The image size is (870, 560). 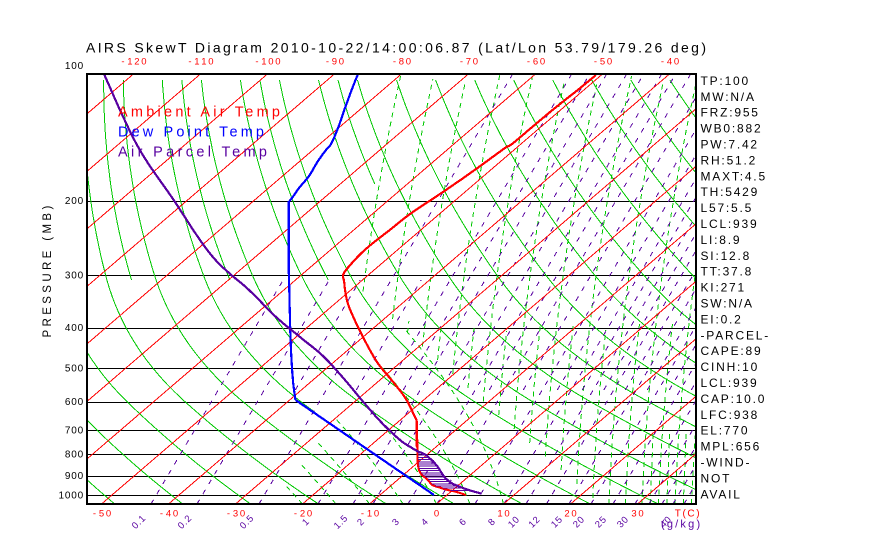 I want to click on svg-text: LFC:938, so click(x=730, y=415).